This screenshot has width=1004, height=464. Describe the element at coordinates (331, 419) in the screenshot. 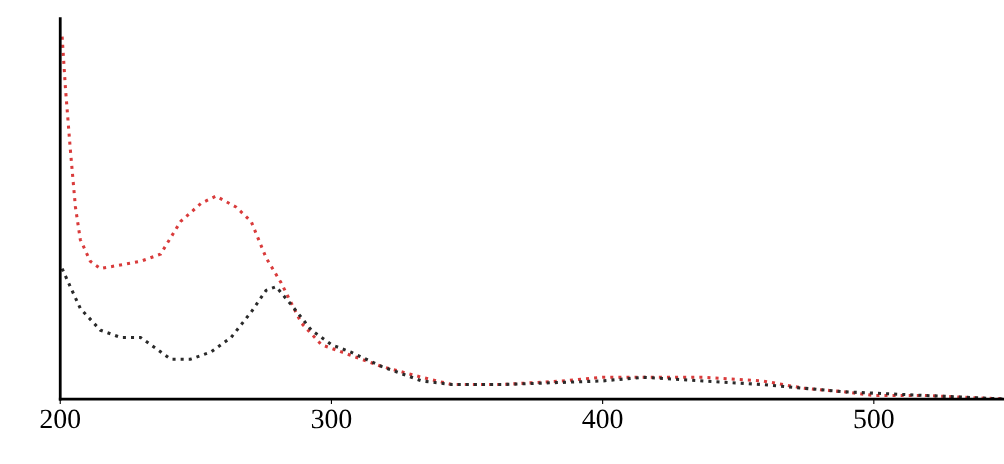

I see `x-tick-label: 300` at that location.